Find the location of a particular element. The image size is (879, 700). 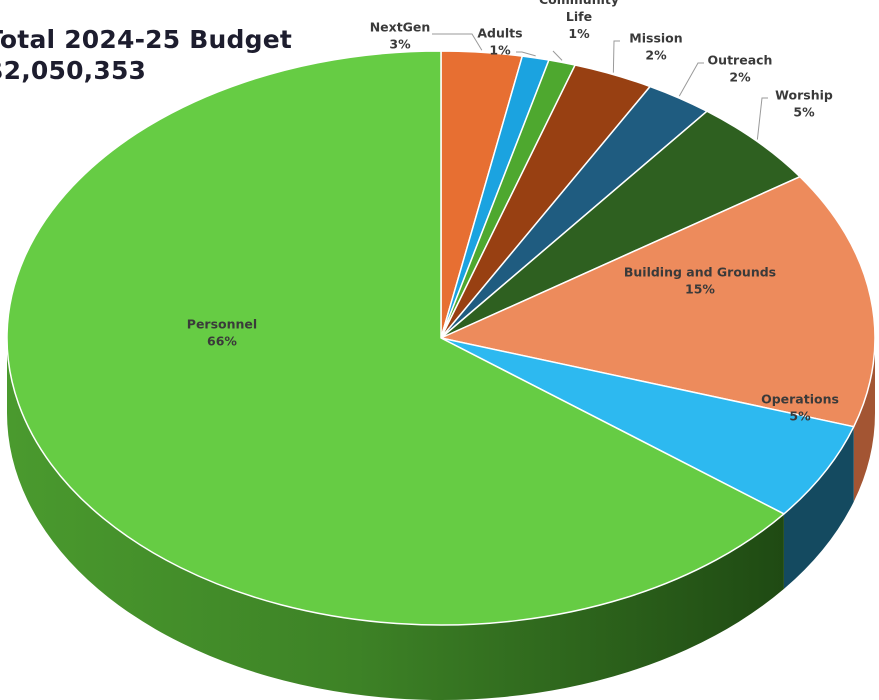

slice-pct-building-and-grounds: 15% is located at coordinates (700, 289).